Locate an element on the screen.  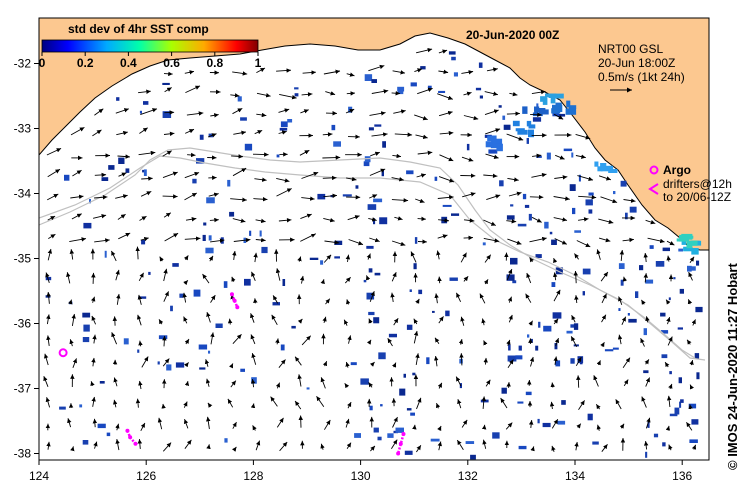
x-tick-label: 130 is located at coordinates (361, 476).